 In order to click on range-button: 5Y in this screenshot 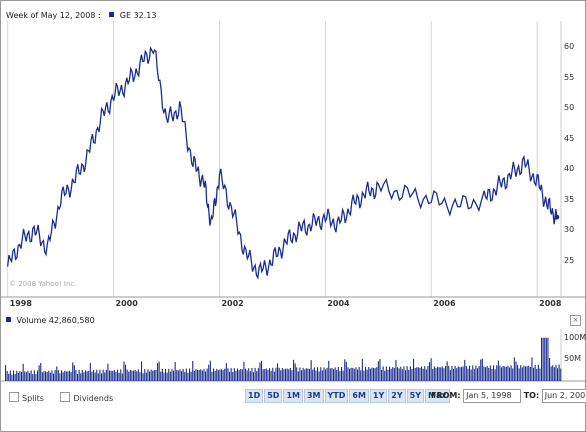, I will do `click(415, 396)`.